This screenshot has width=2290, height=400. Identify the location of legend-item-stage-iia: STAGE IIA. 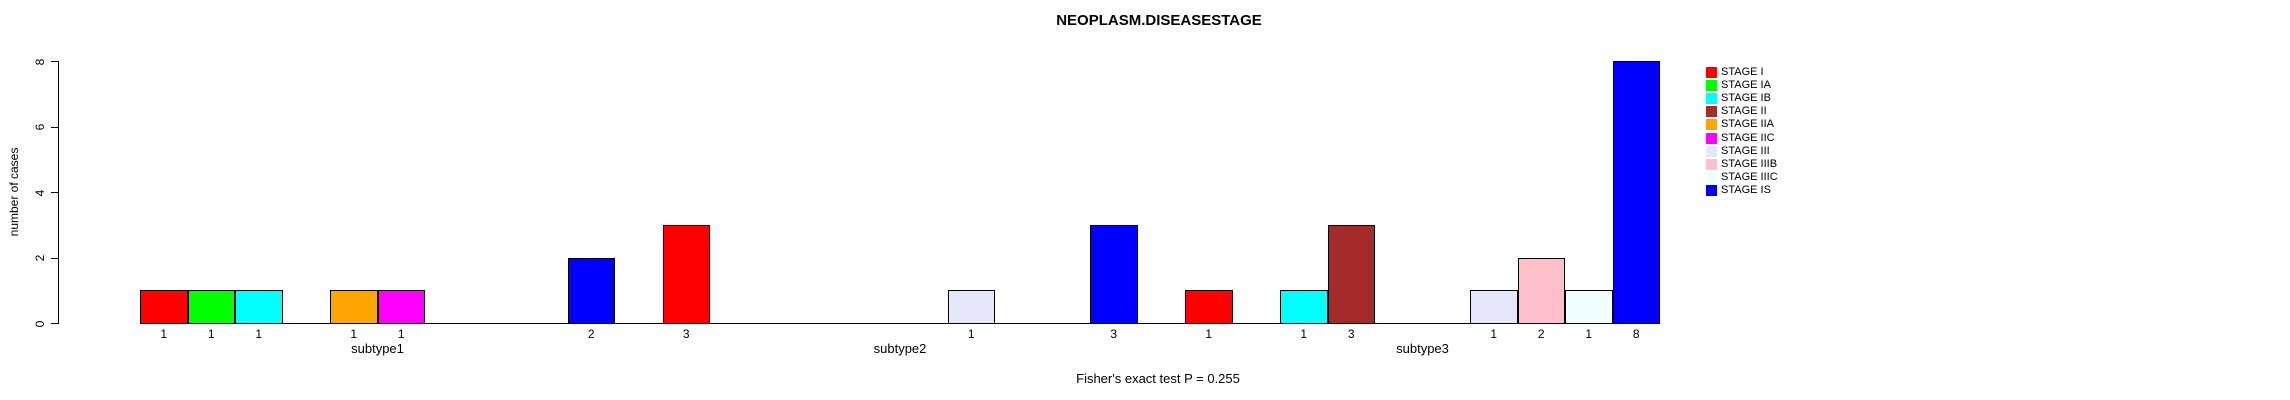
(1740, 124).